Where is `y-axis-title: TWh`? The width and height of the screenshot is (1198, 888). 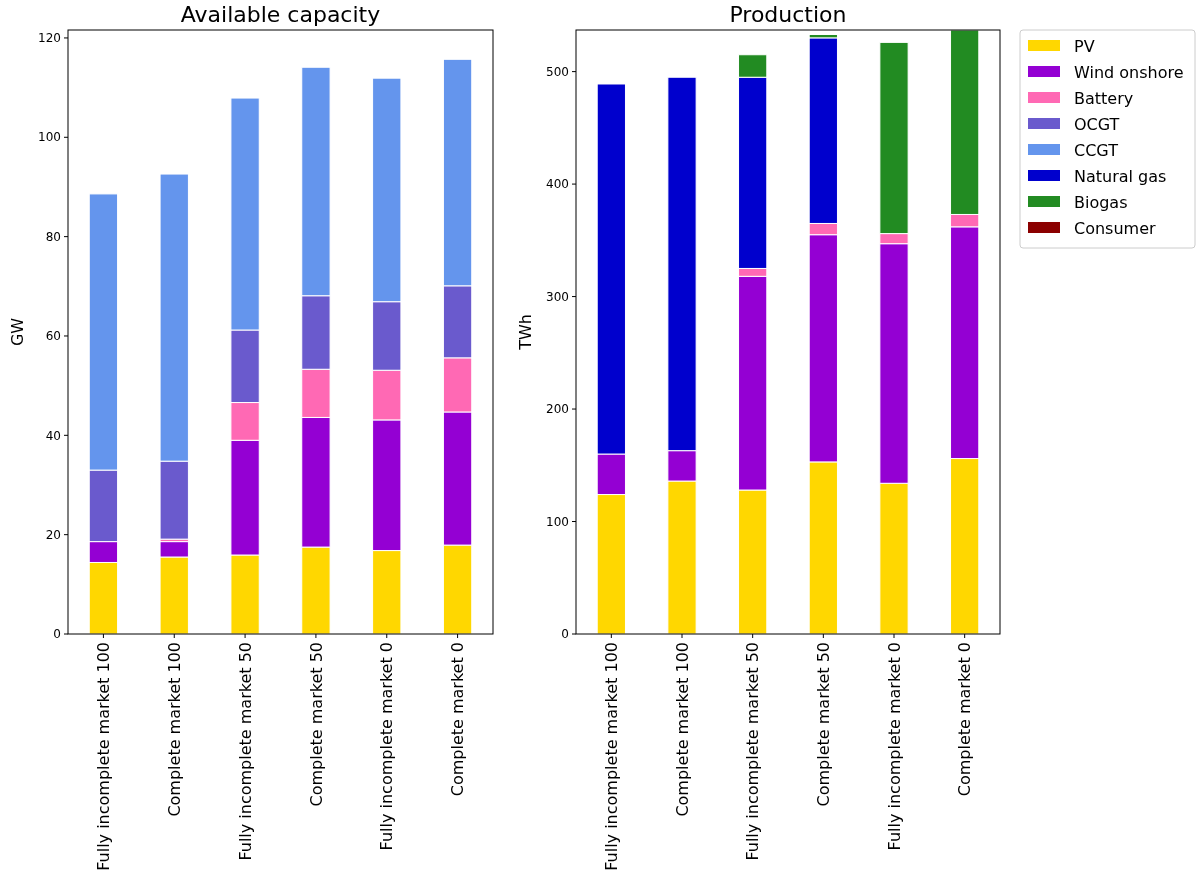
y-axis-title: TWh is located at coordinates (525, 332).